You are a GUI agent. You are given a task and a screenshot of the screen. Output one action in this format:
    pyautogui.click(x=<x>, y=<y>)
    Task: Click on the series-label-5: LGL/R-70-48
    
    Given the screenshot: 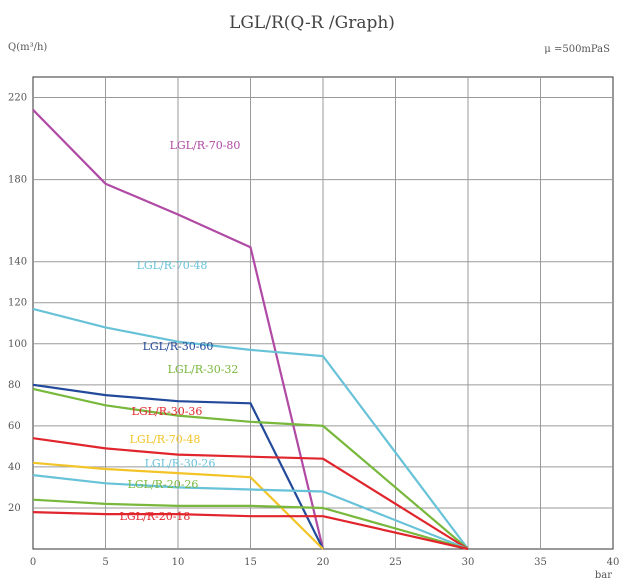 What is the action you would take?
    pyautogui.click(x=165, y=439)
    